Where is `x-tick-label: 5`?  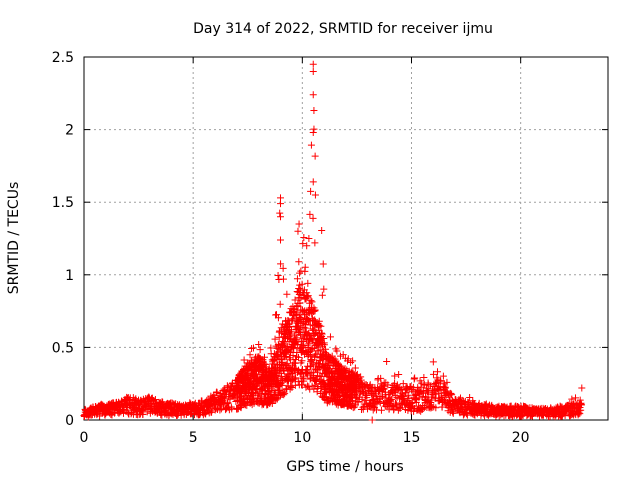
x-tick-label: 5 is located at coordinates (193, 438).